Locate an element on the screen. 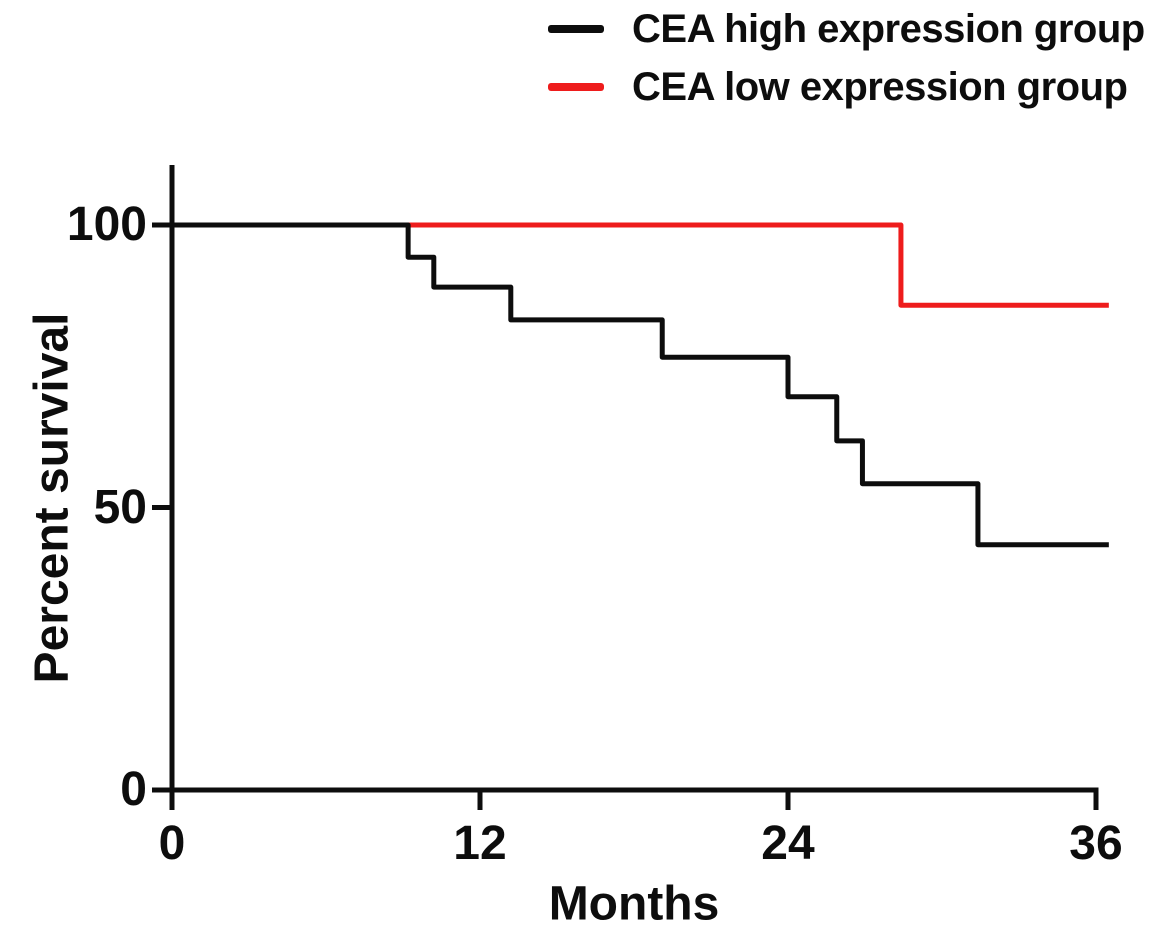  legend-label: CEA high expression group is located at coordinates (888, 28).